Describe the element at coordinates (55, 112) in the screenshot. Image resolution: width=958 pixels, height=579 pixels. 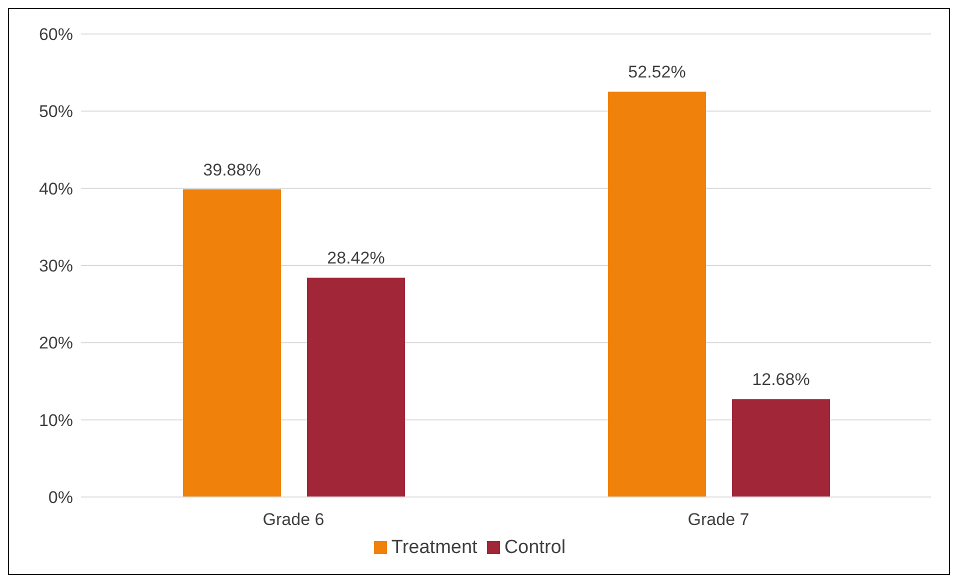
I see `y-tick-label: 50%` at that location.